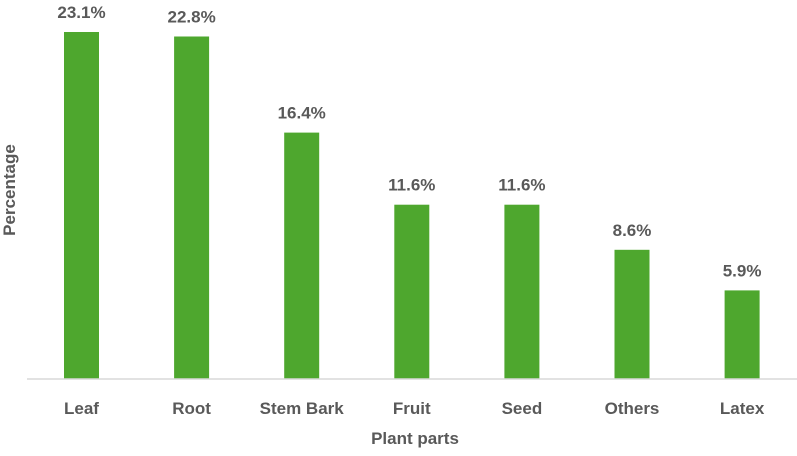 The image size is (797, 456). Describe the element at coordinates (302, 113) in the screenshot. I see `data-label-stem-bark: 16.4%` at that location.